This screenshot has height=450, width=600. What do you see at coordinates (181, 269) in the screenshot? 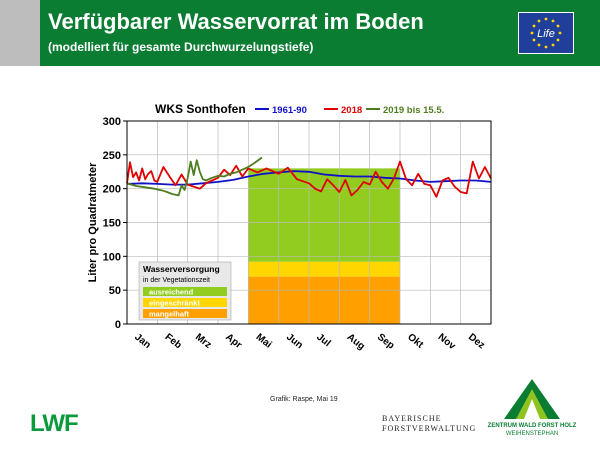
I see `veg-legend-title: Wasserversorgung` at bounding box center [181, 269].